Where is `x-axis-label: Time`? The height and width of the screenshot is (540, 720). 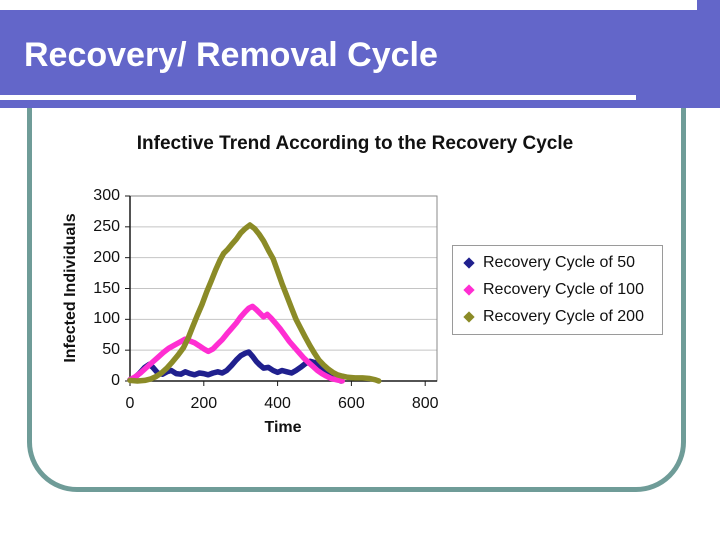
x-axis-label: Time is located at coordinates (283, 427).